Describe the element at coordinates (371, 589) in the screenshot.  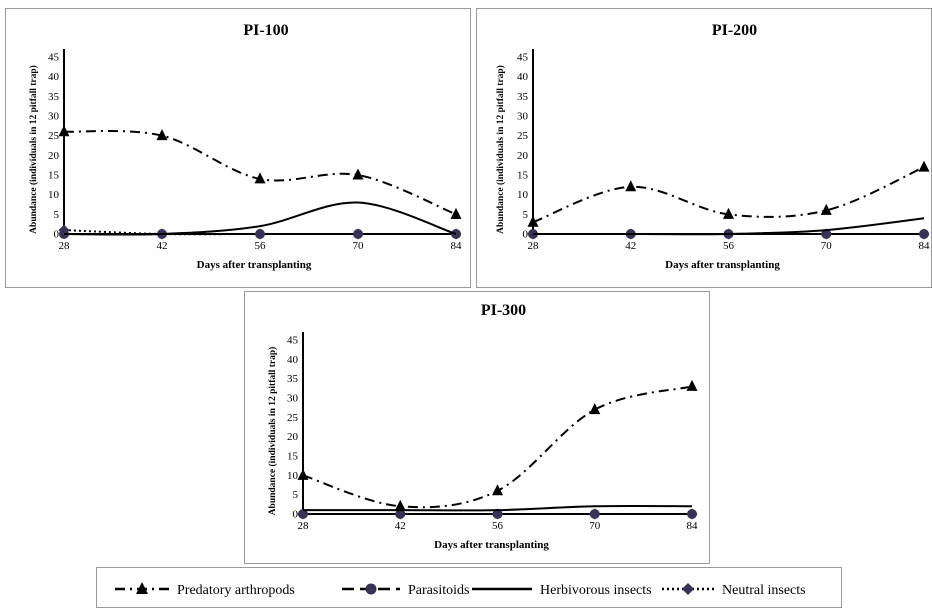
I see `legend-marker-parasitoids` at that location.